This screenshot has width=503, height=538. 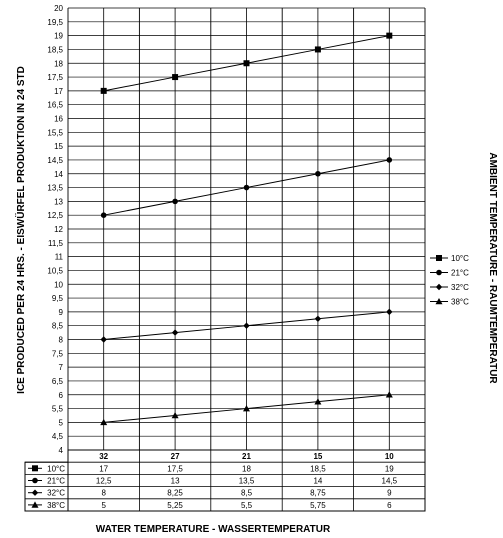 I want to click on y-tick-label: 6, so click(x=61, y=395).